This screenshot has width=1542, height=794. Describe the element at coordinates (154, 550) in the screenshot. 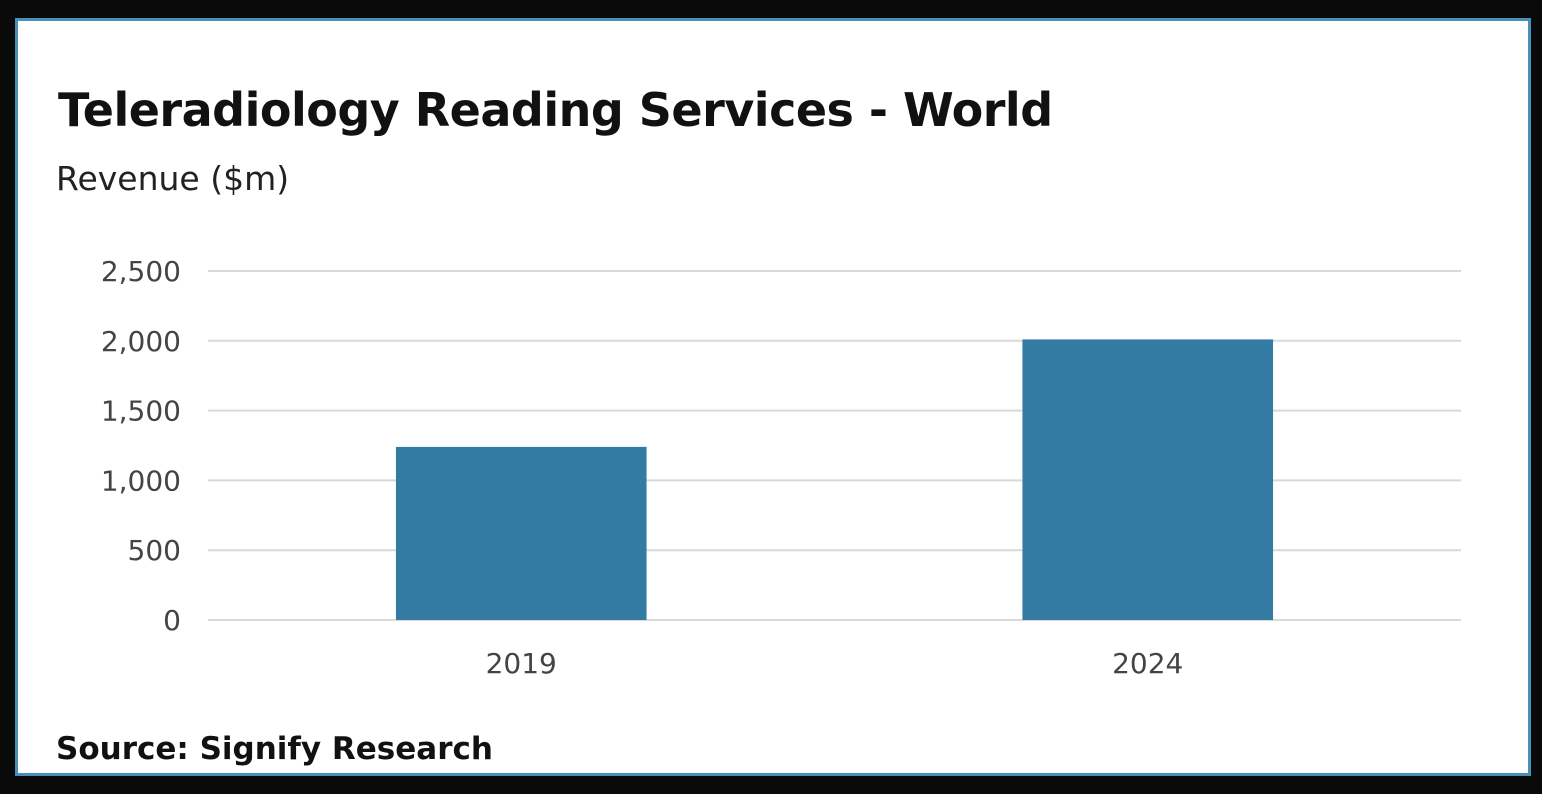

I see `y-tick-label: 500` at that location.